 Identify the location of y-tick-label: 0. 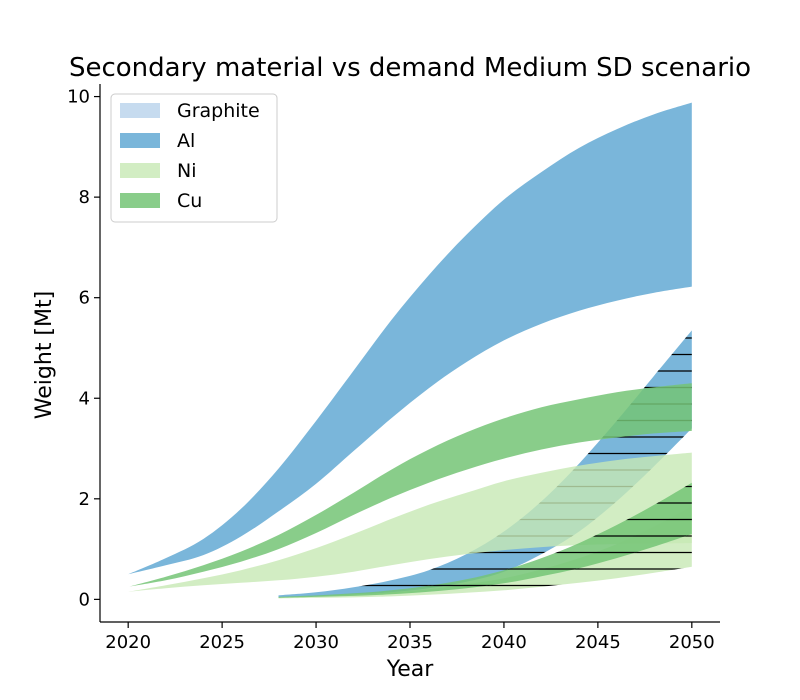
(84, 599).